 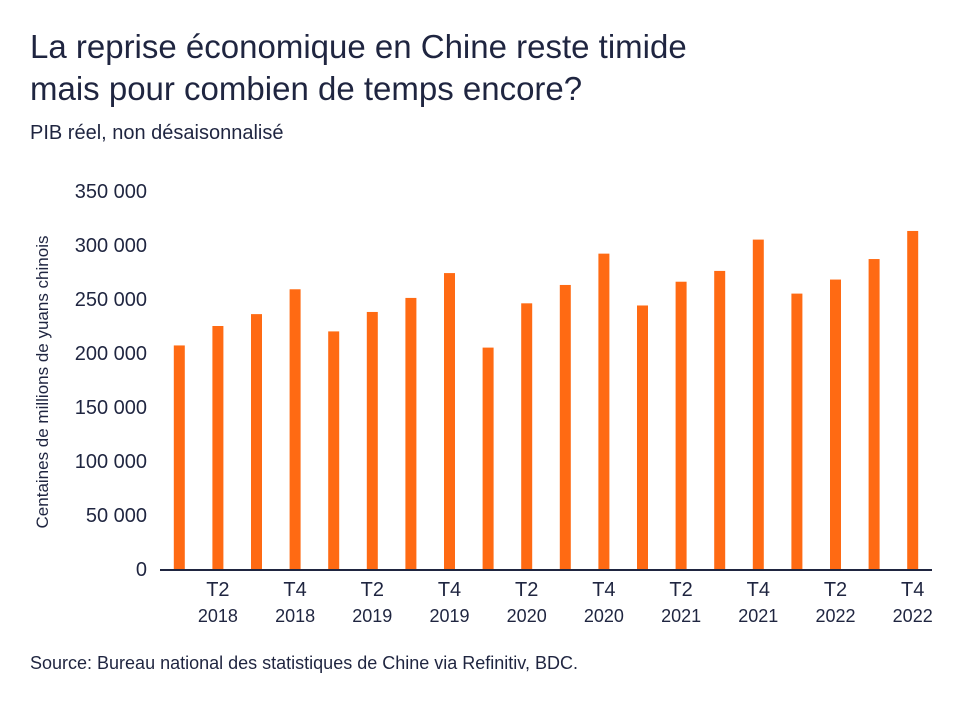 What do you see at coordinates (111, 246) in the screenshot?
I see `y-tick-label: 300 000` at bounding box center [111, 246].